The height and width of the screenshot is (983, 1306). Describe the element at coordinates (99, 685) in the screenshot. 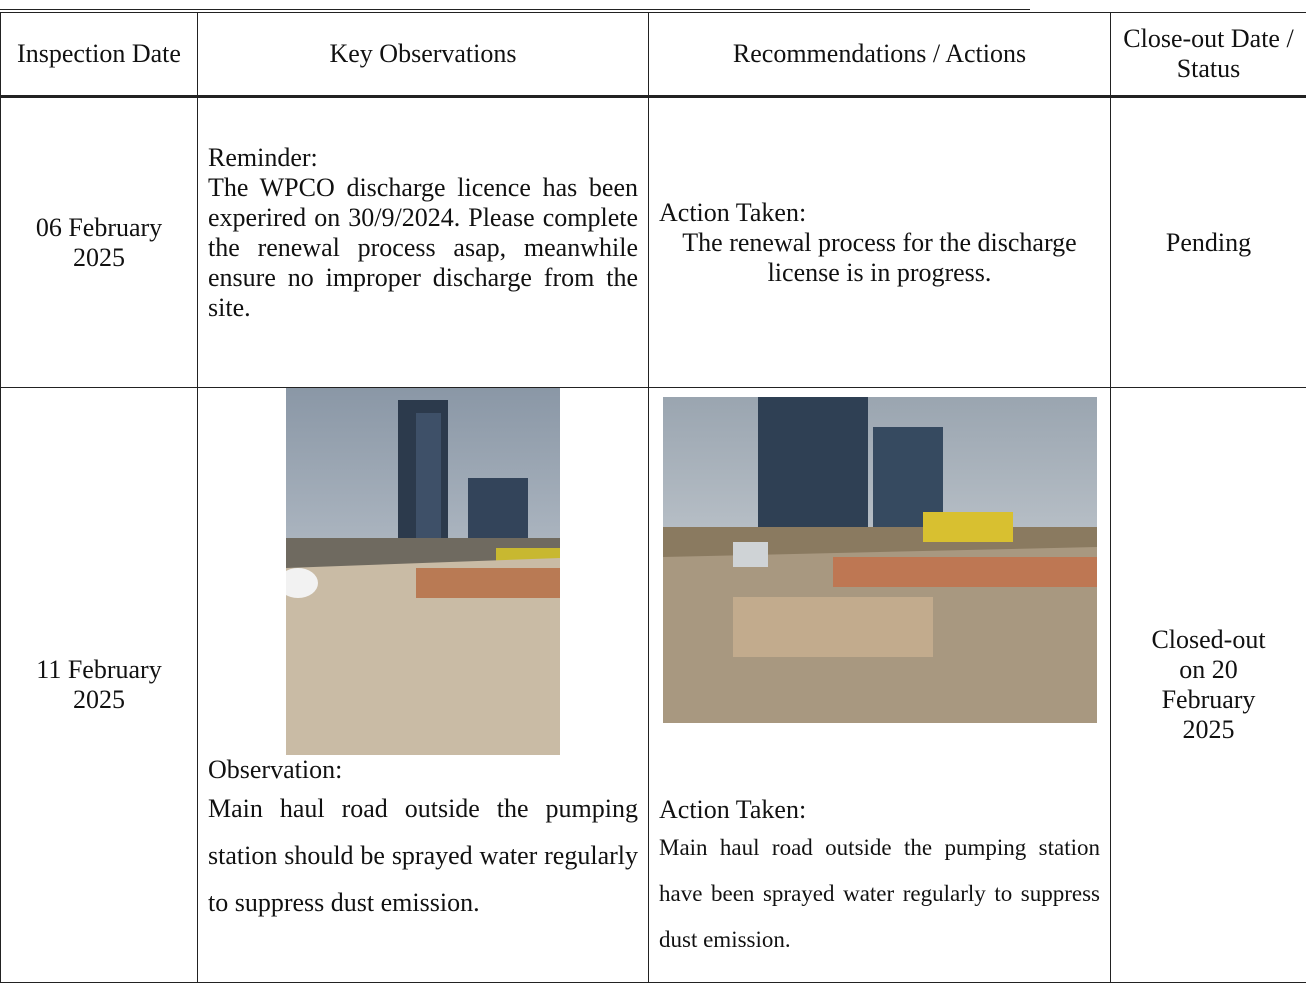

I see `date-cell: 11 February 2025` at that location.